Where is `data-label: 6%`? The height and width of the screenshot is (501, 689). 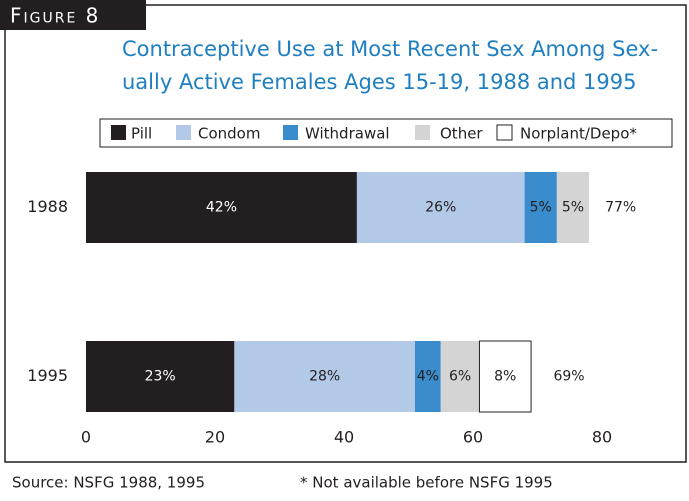
data-label: 6% is located at coordinates (460, 377).